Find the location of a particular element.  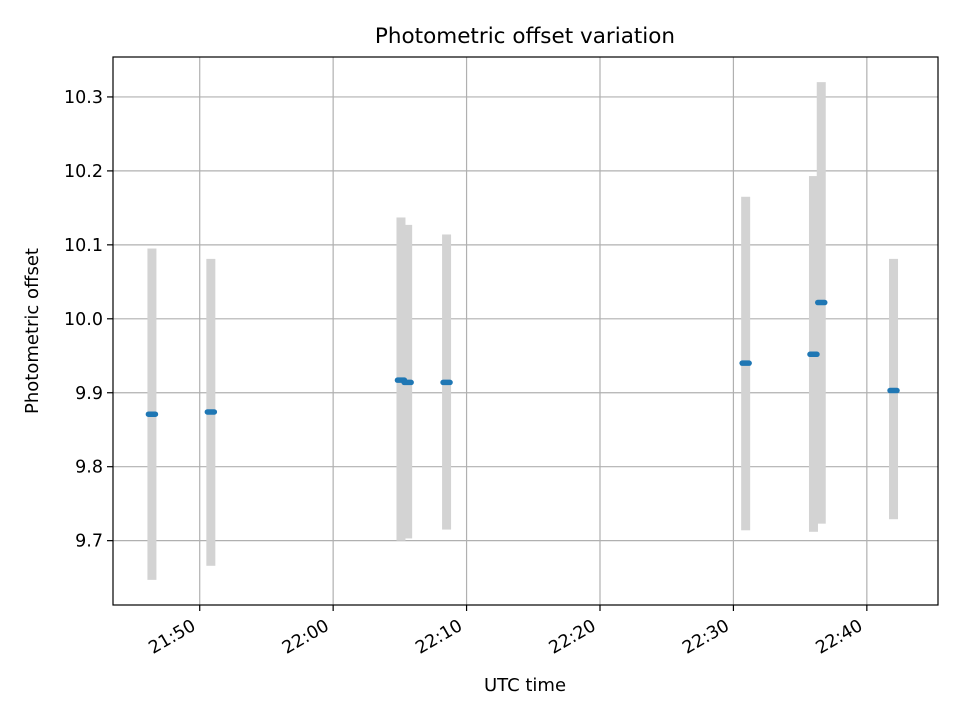

y-tick-label: 9.9 is located at coordinates (89, 394).